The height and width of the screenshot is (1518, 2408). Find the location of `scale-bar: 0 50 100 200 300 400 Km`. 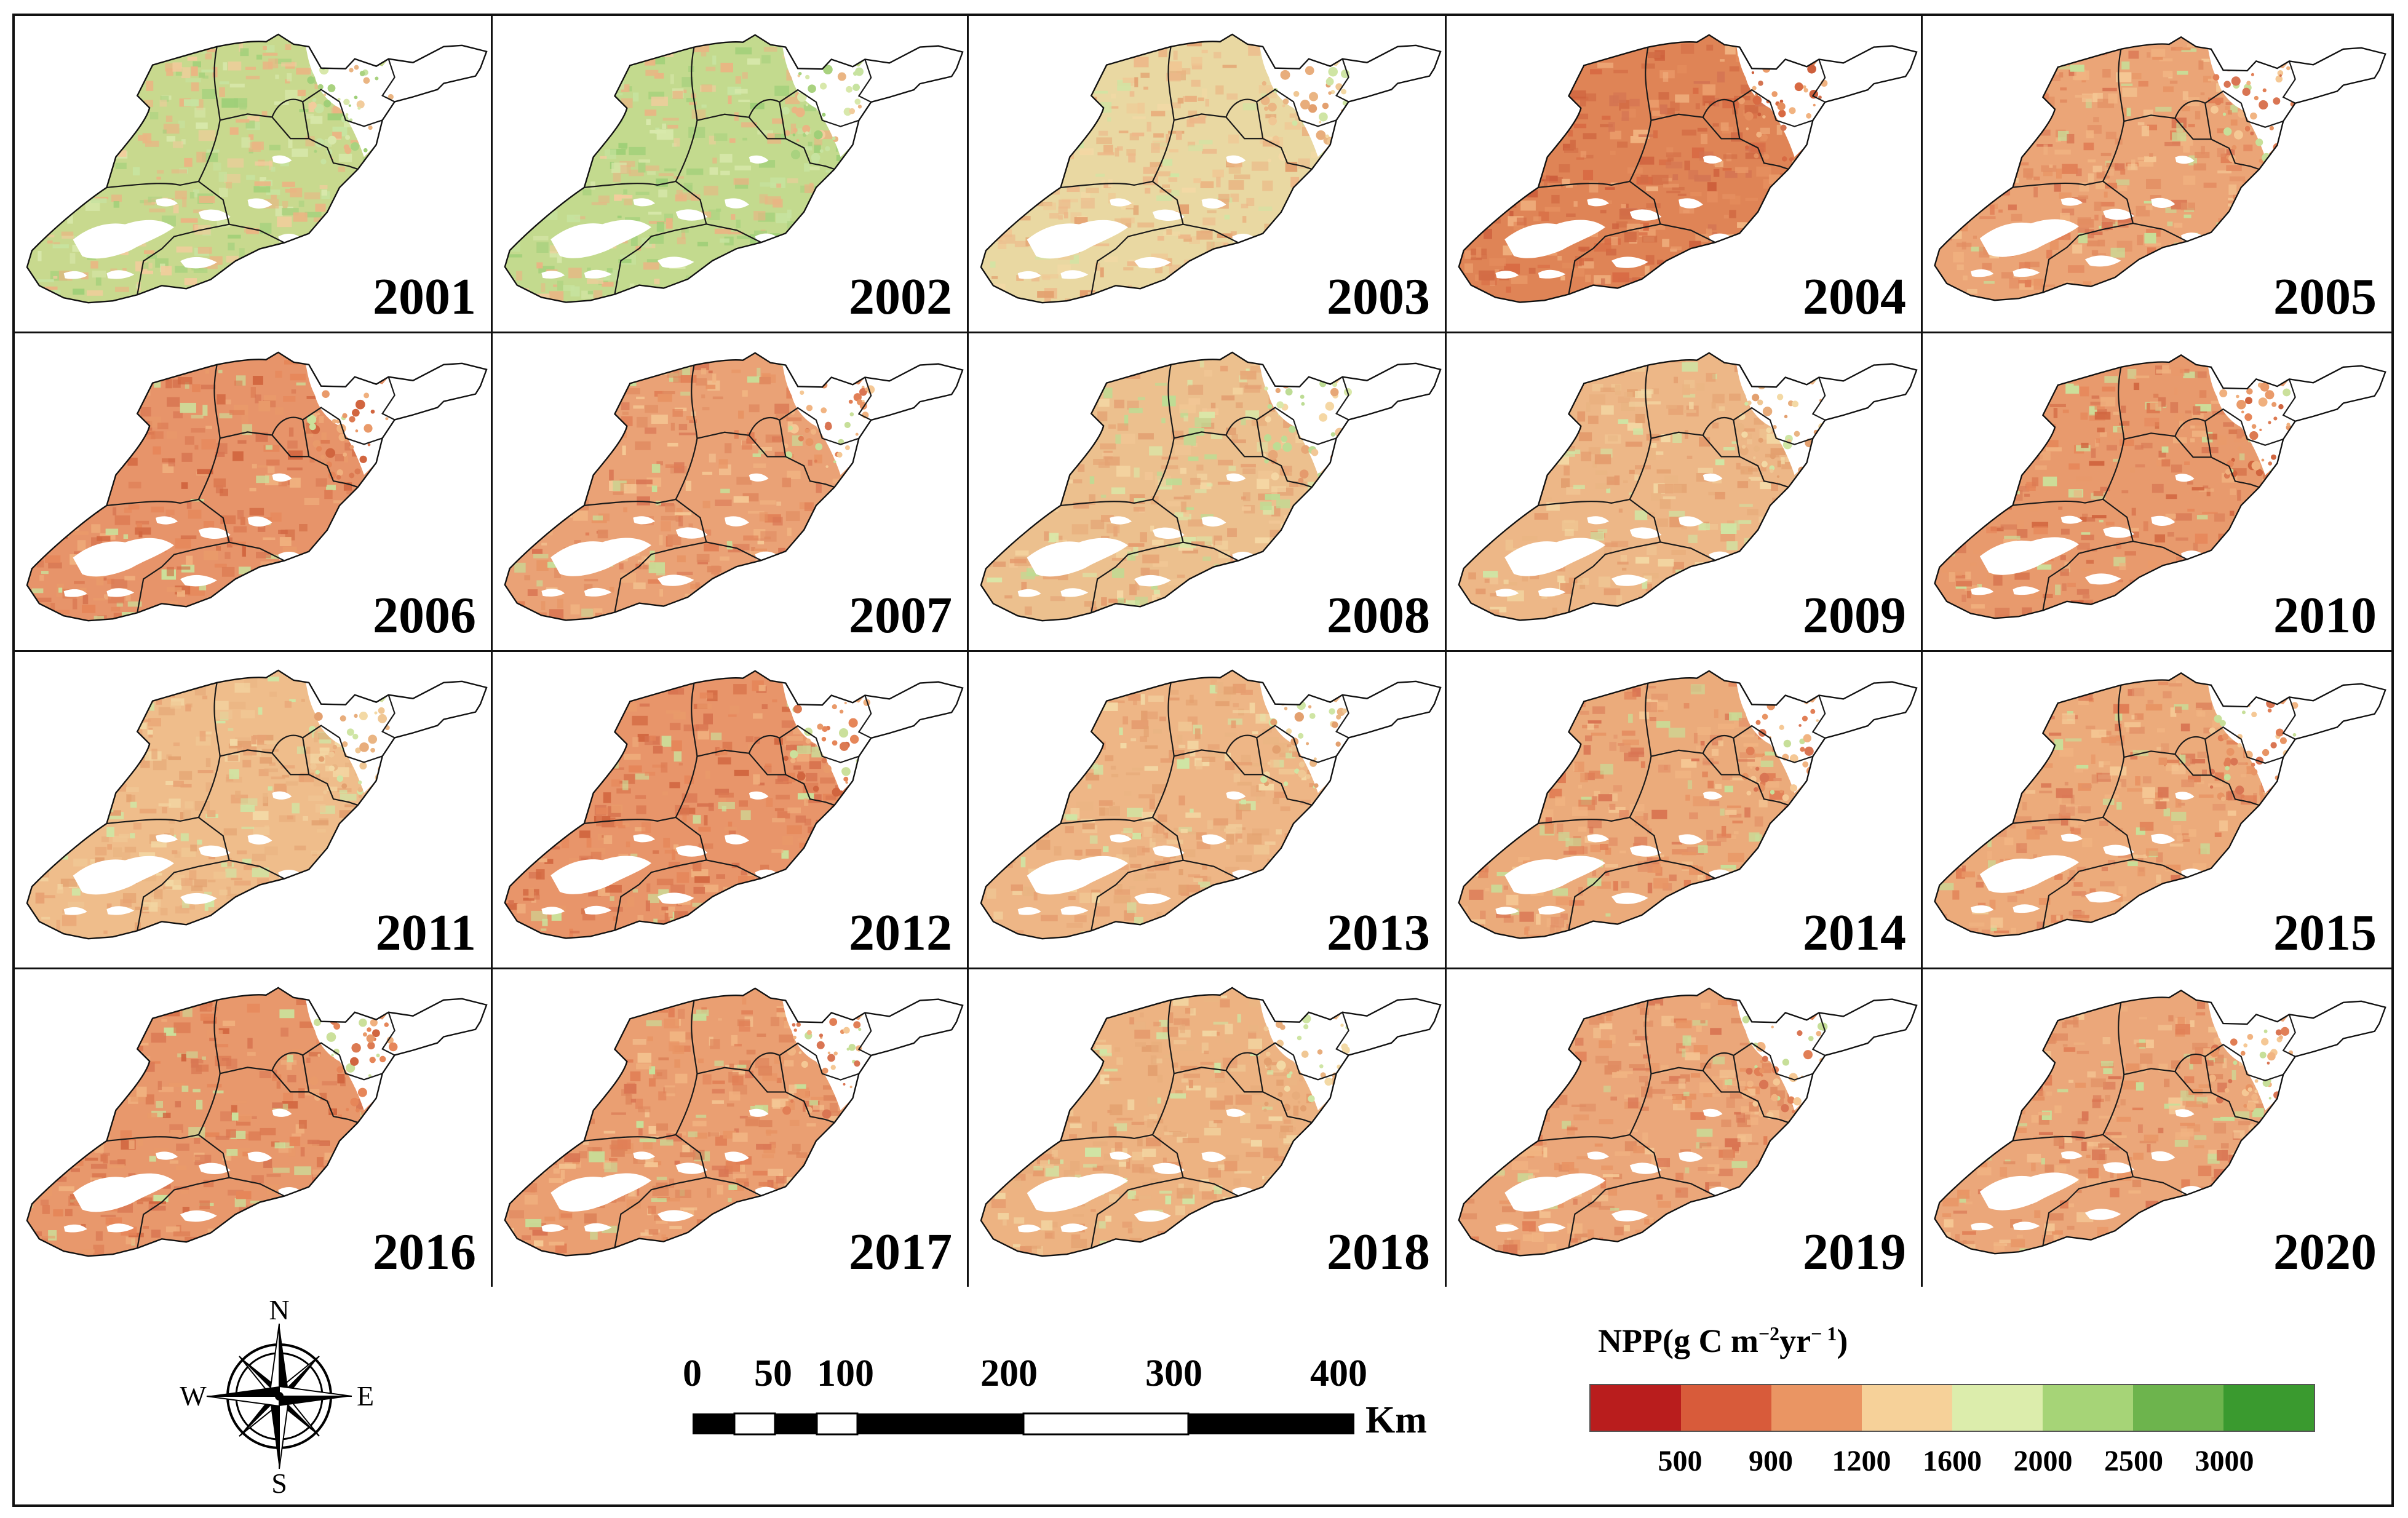

scale-bar: 0 50 100 200 300 400 Km is located at coordinates (1060, 1397).